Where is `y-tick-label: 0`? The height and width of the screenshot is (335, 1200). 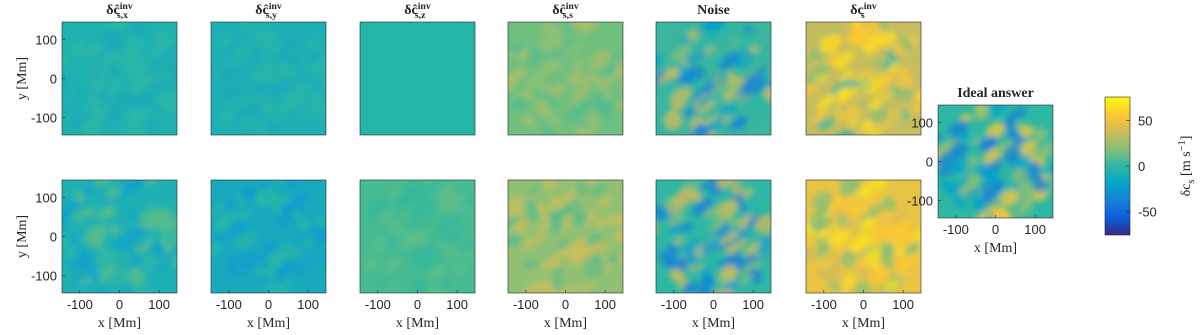 y-tick-label: 0 is located at coordinates (929, 162).